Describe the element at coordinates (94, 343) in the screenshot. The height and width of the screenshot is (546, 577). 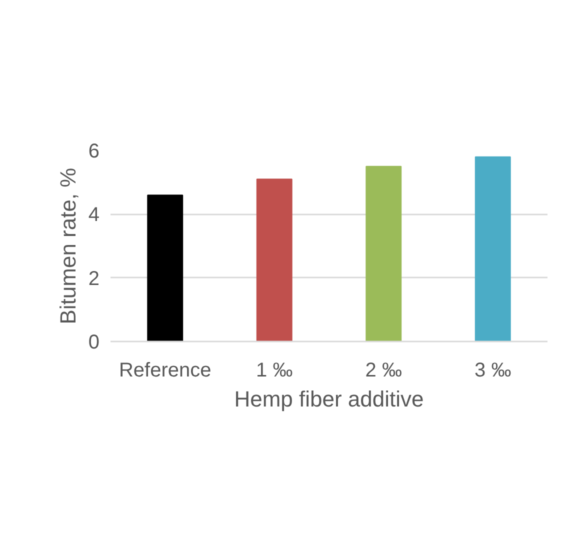
I see `y-tick-label: 0` at that location.